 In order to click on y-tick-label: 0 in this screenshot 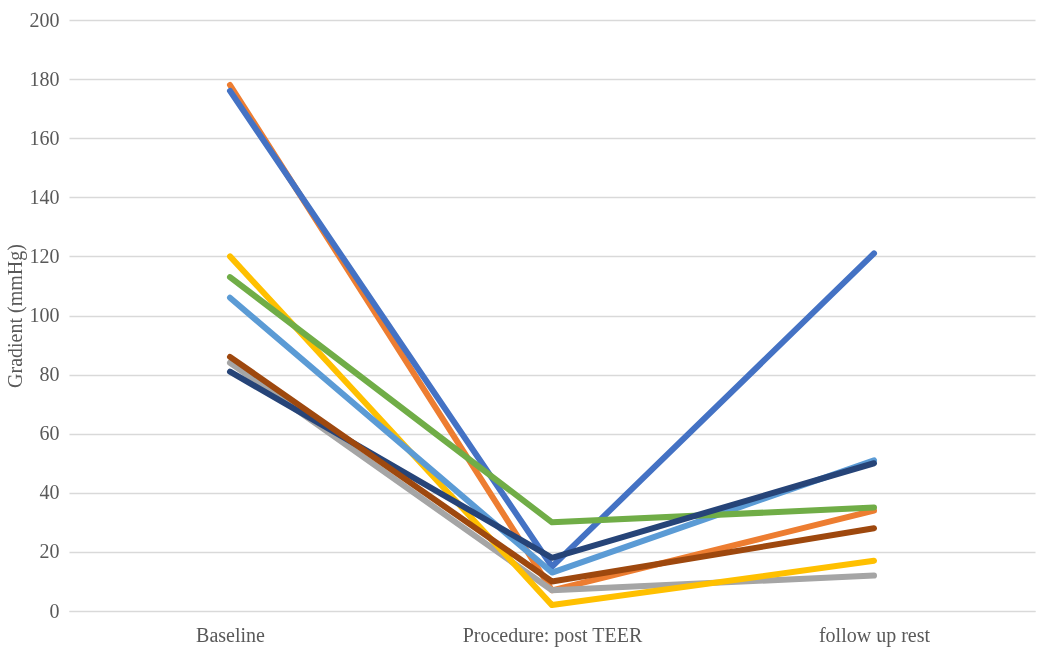, I will do `click(54, 610)`.